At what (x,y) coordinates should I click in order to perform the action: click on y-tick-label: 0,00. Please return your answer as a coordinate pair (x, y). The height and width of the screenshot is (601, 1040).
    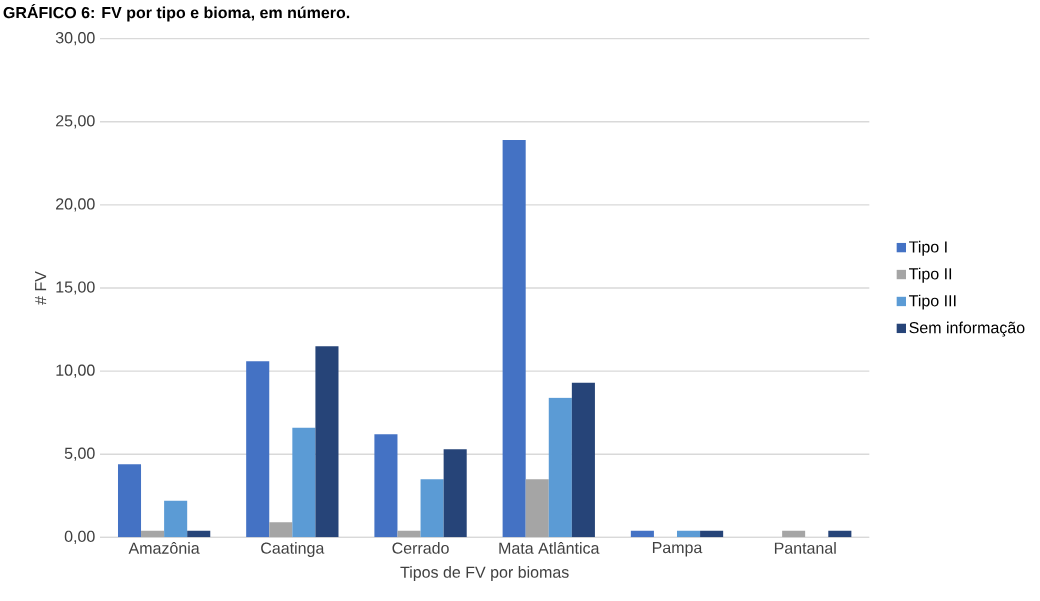
    Looking at the image, I should click on (79, 537).